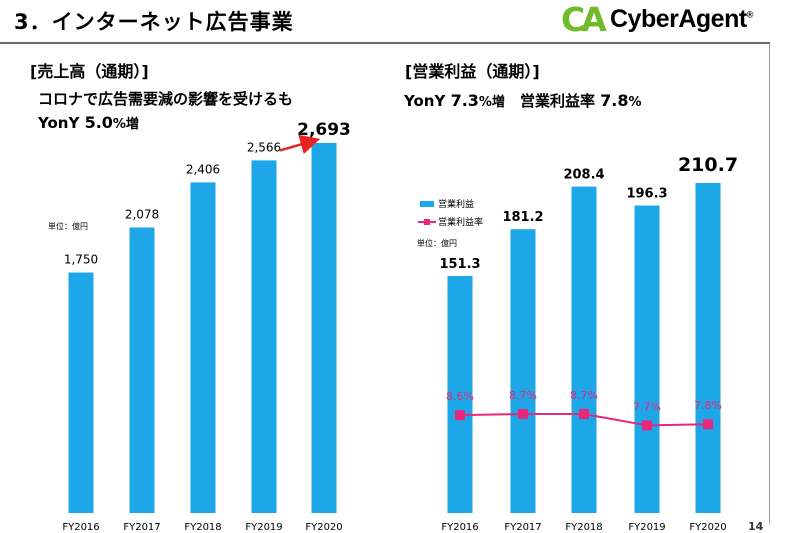 This screenshot has width=800, height=533. I want to click on legend-line-label: 営業利益率, so click(460, 222).